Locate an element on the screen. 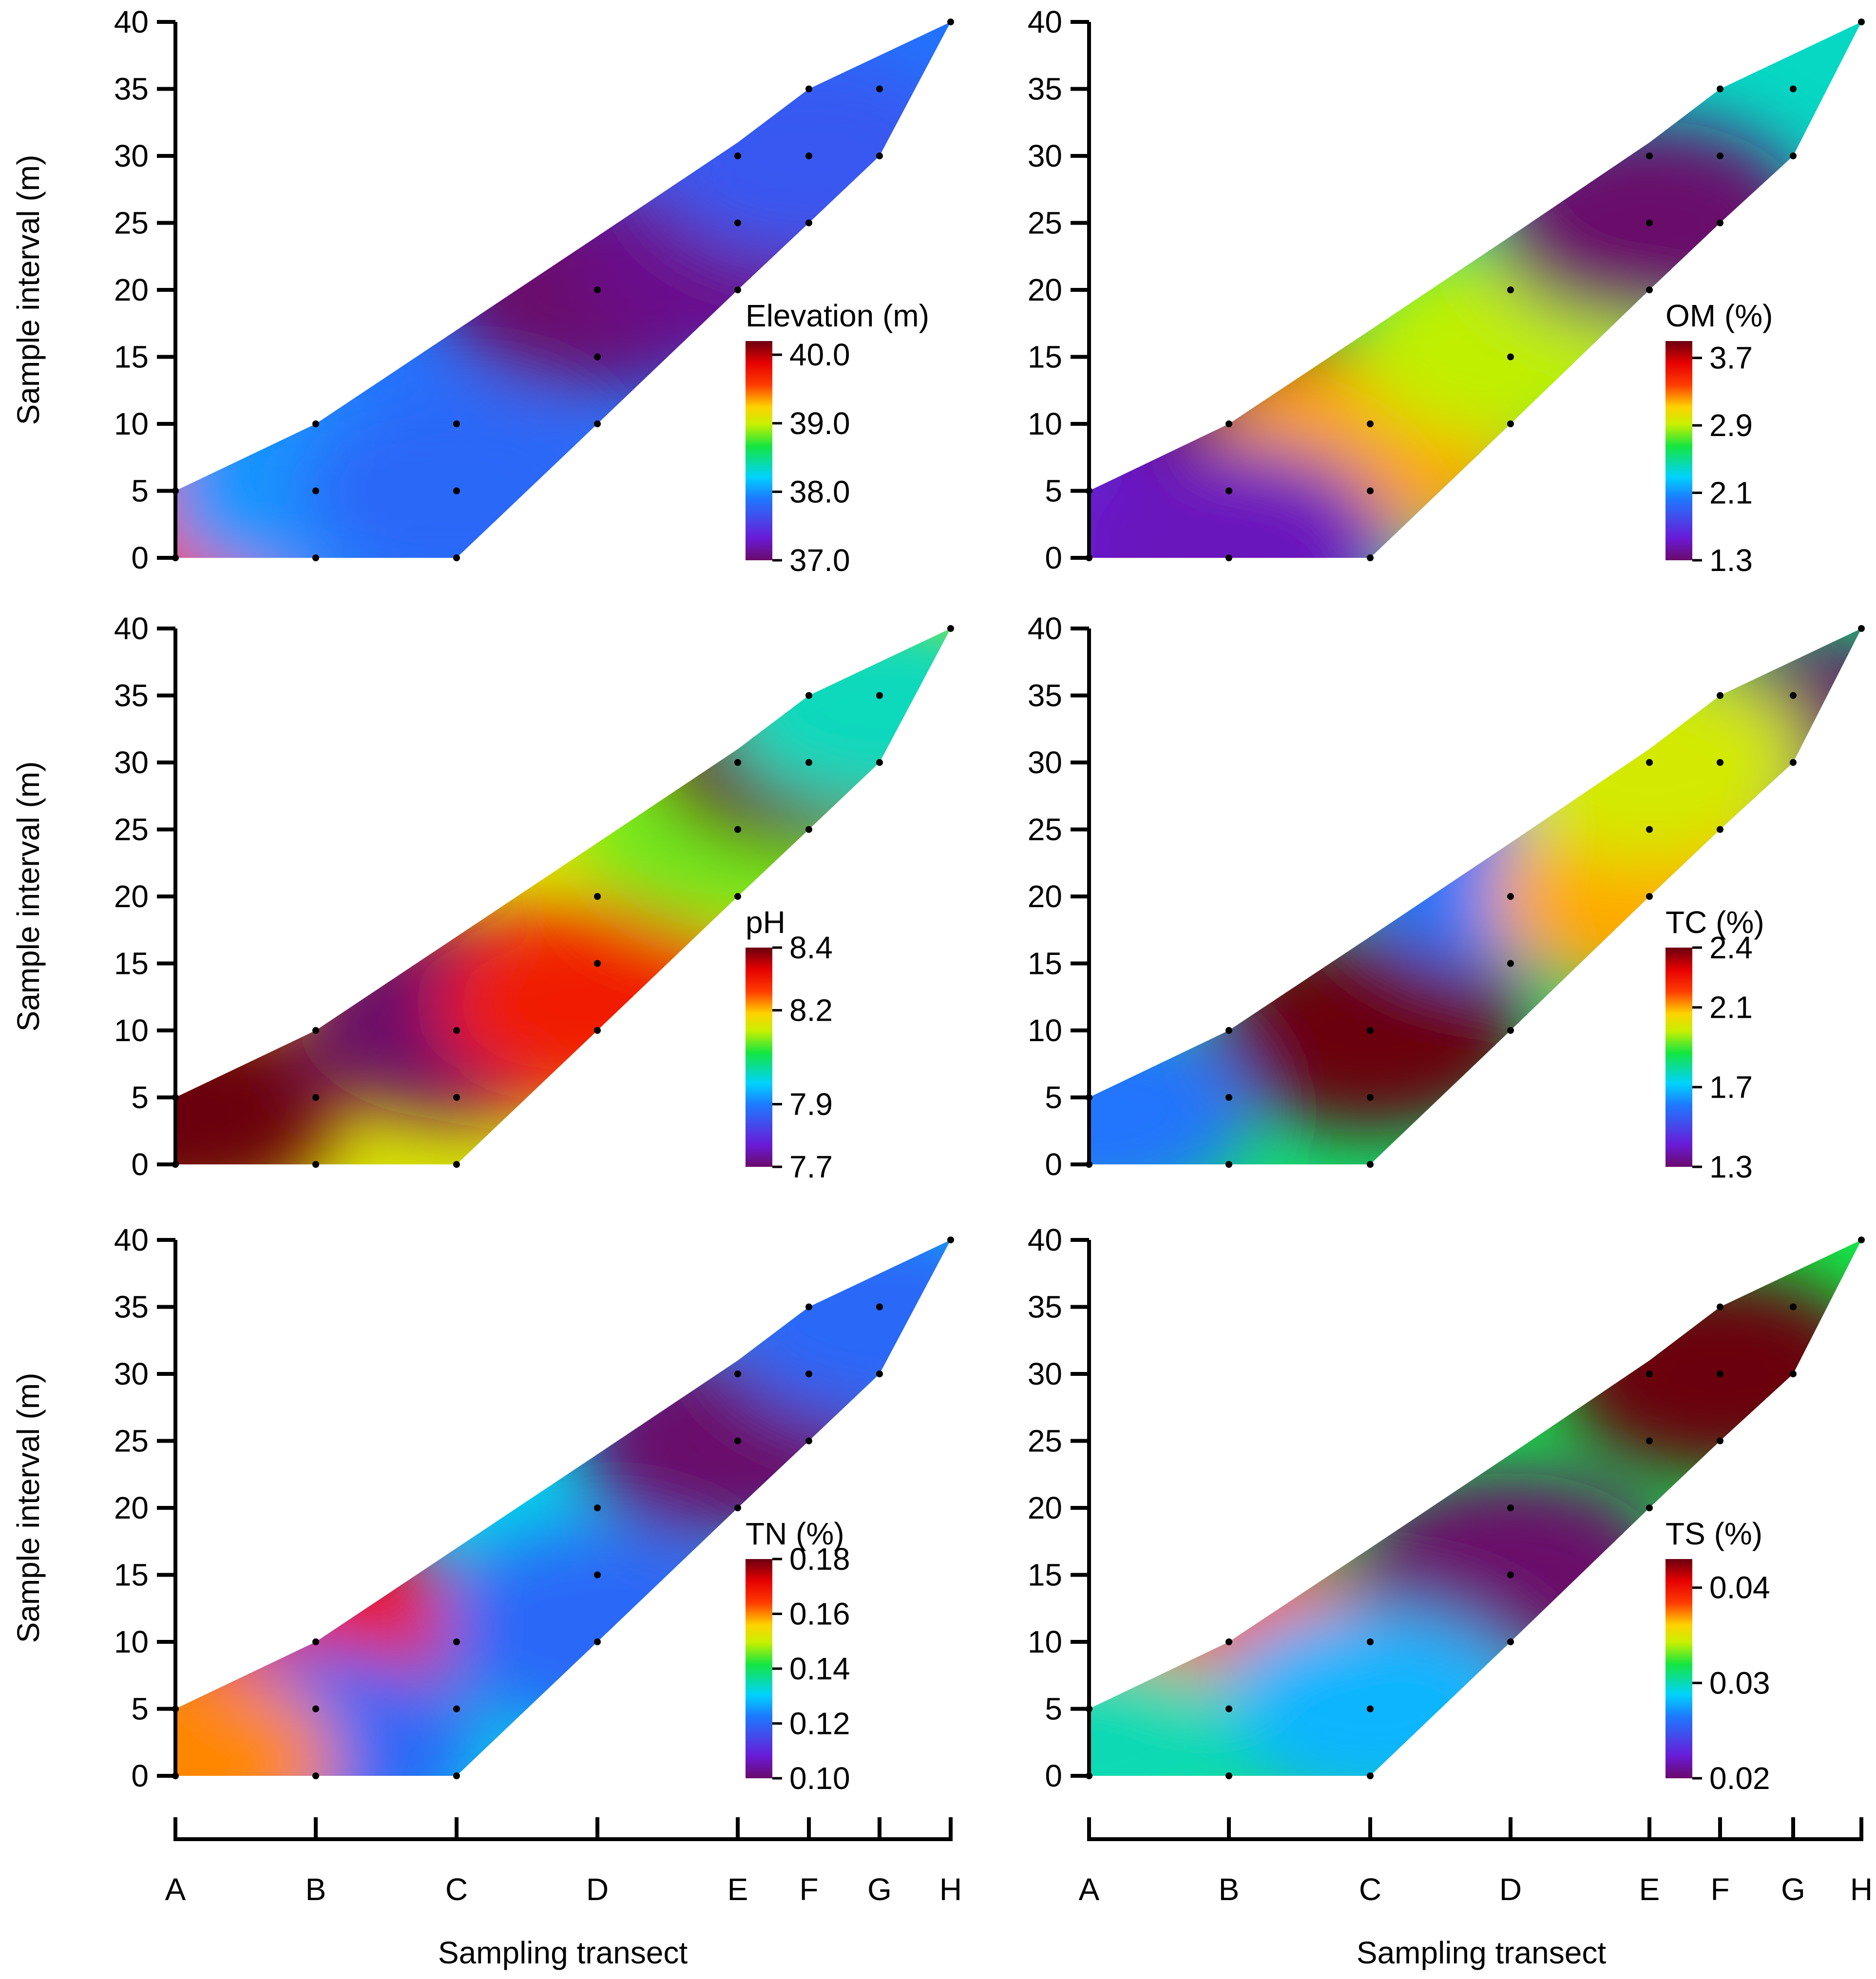 This screenshot has width=1876, height=1979. x-axis-title: Sampling transect is located at coordinates (563, 1952).